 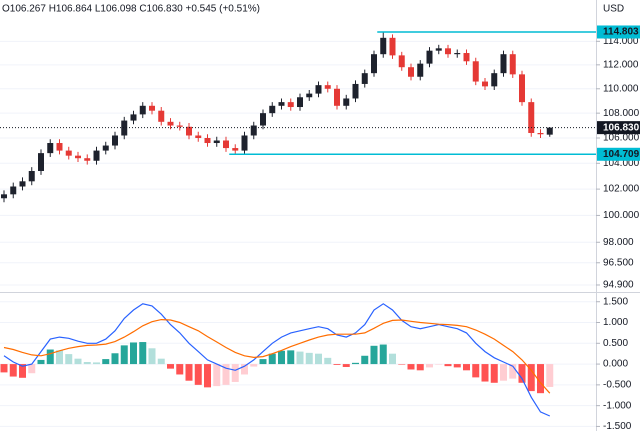 I want to click on y-tick-label: 108.000, so click(x=621, y=113).